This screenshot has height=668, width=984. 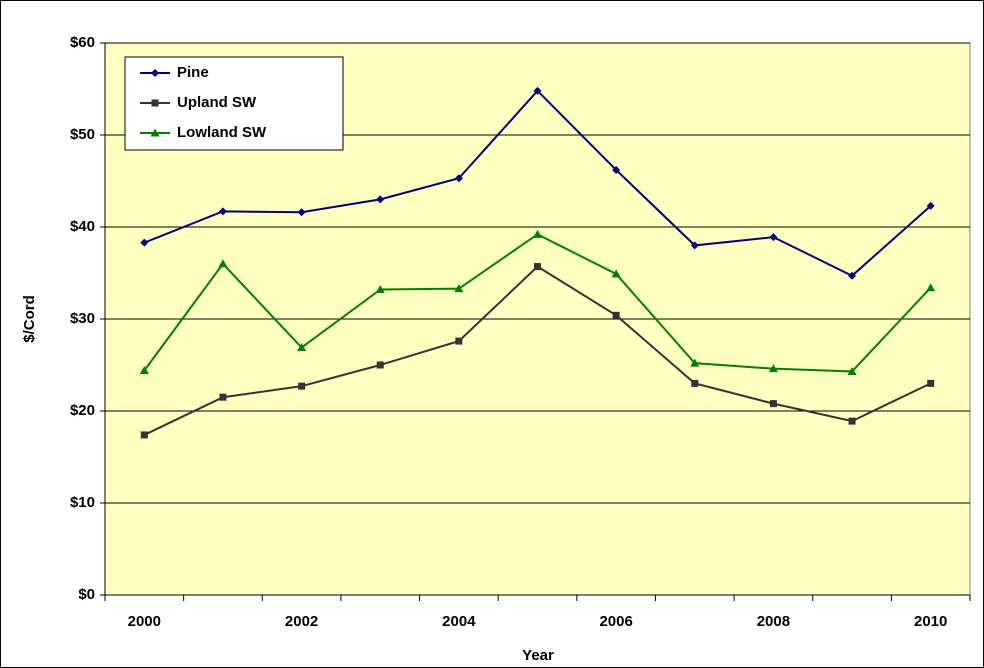 What do you see at coordinates (82, 410) in the screenshot?
I see `y-tick-label: $20` at bounding box center [82, 410].